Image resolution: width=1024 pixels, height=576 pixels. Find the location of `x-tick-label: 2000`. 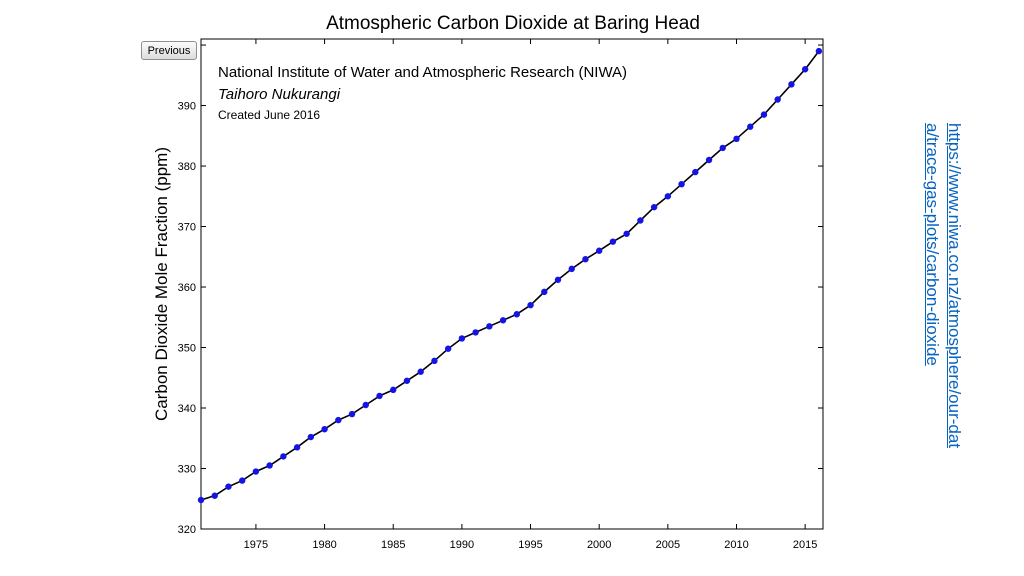

x-tick-label: 2000 is located at coordinates (599, 545).